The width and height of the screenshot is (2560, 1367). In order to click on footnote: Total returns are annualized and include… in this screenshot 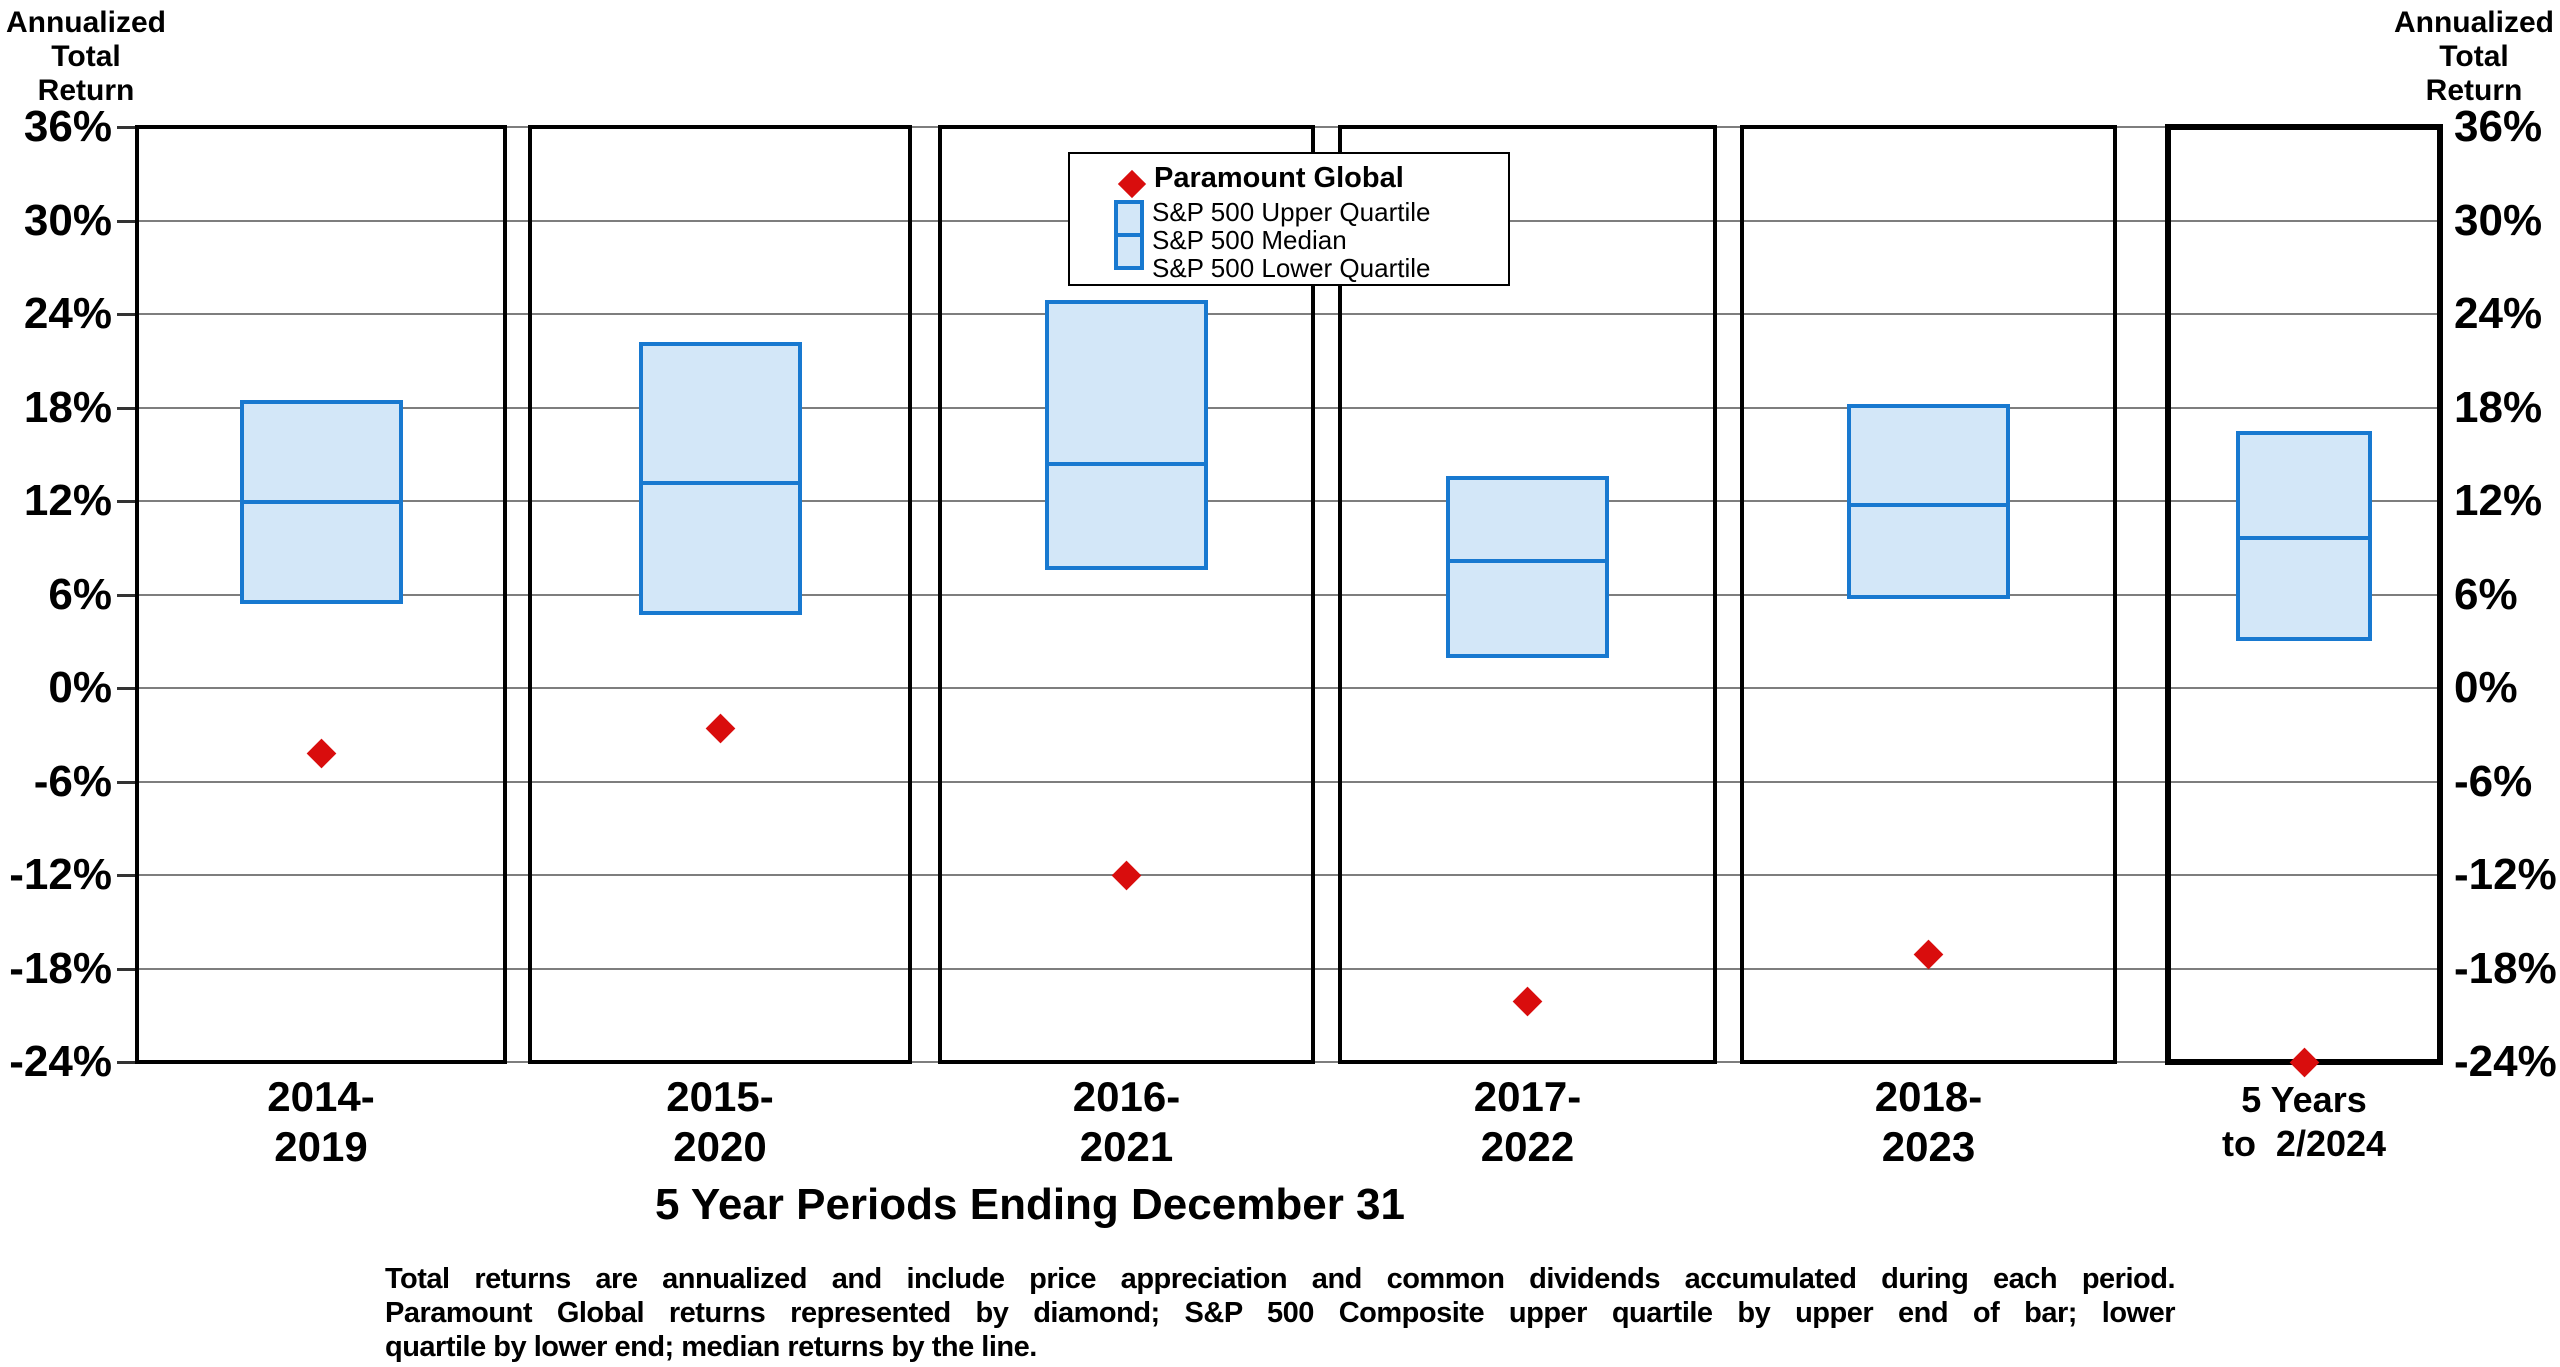, I will do `click(1280, 1313)`.